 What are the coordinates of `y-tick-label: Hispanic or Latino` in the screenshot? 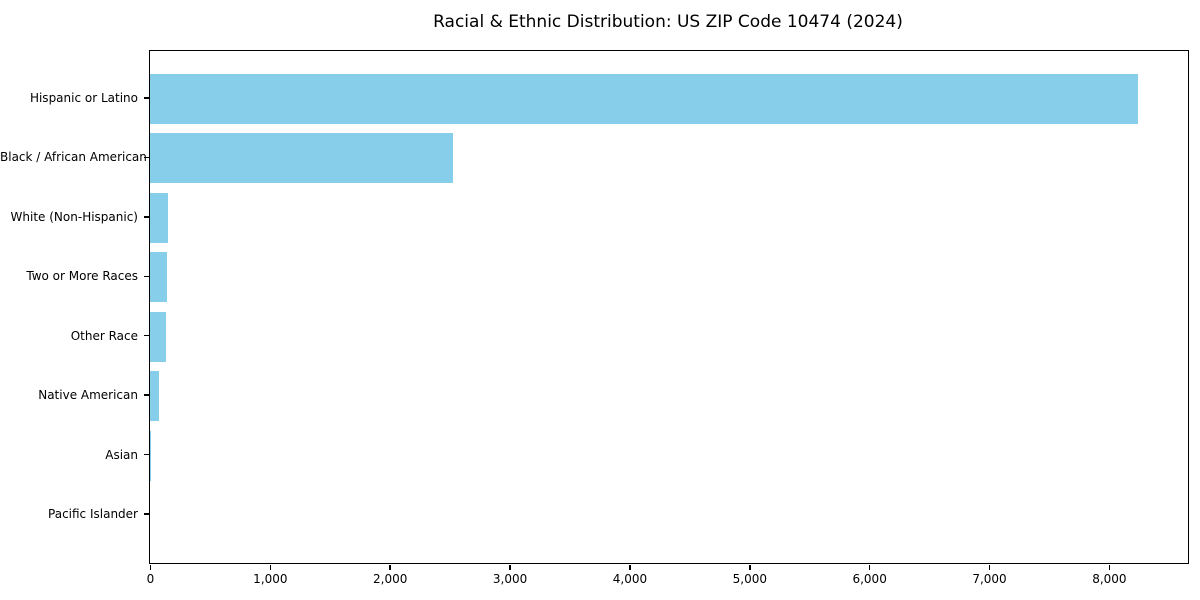 It's located at (83, 98).